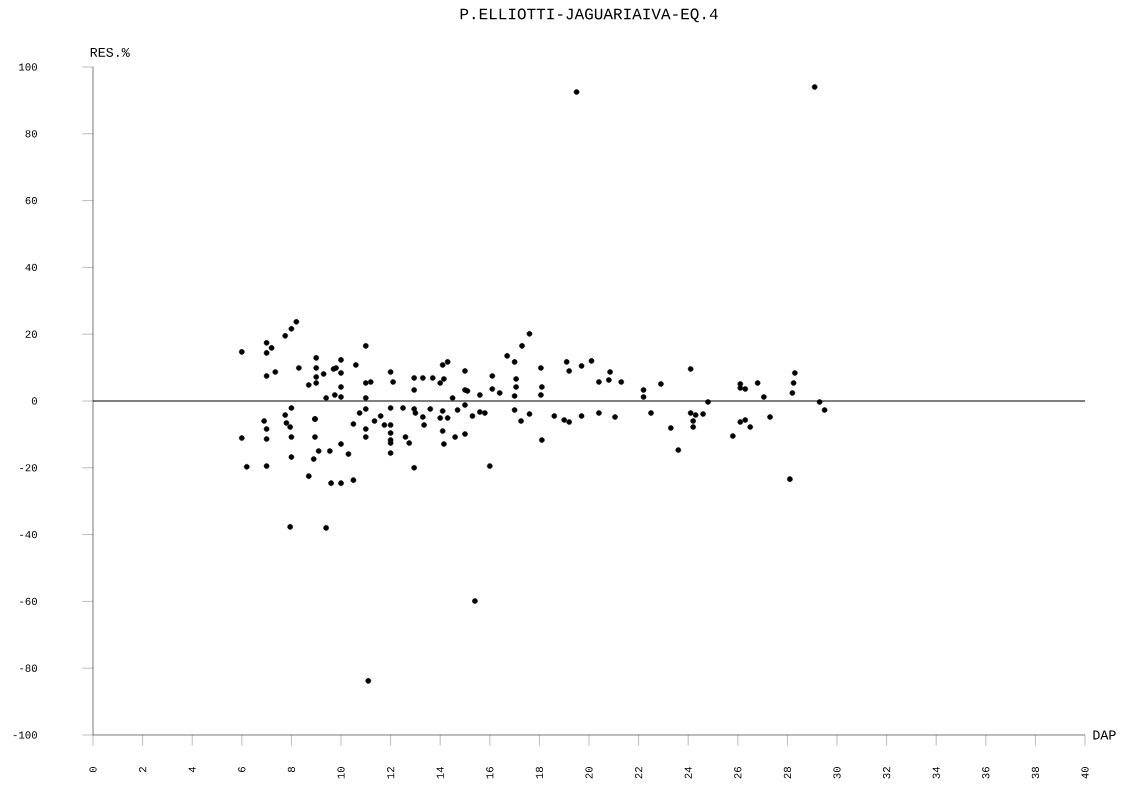 This screenshot has width=1125, height=787. I want to click on x-tick-label: 8, so click(291, 770).